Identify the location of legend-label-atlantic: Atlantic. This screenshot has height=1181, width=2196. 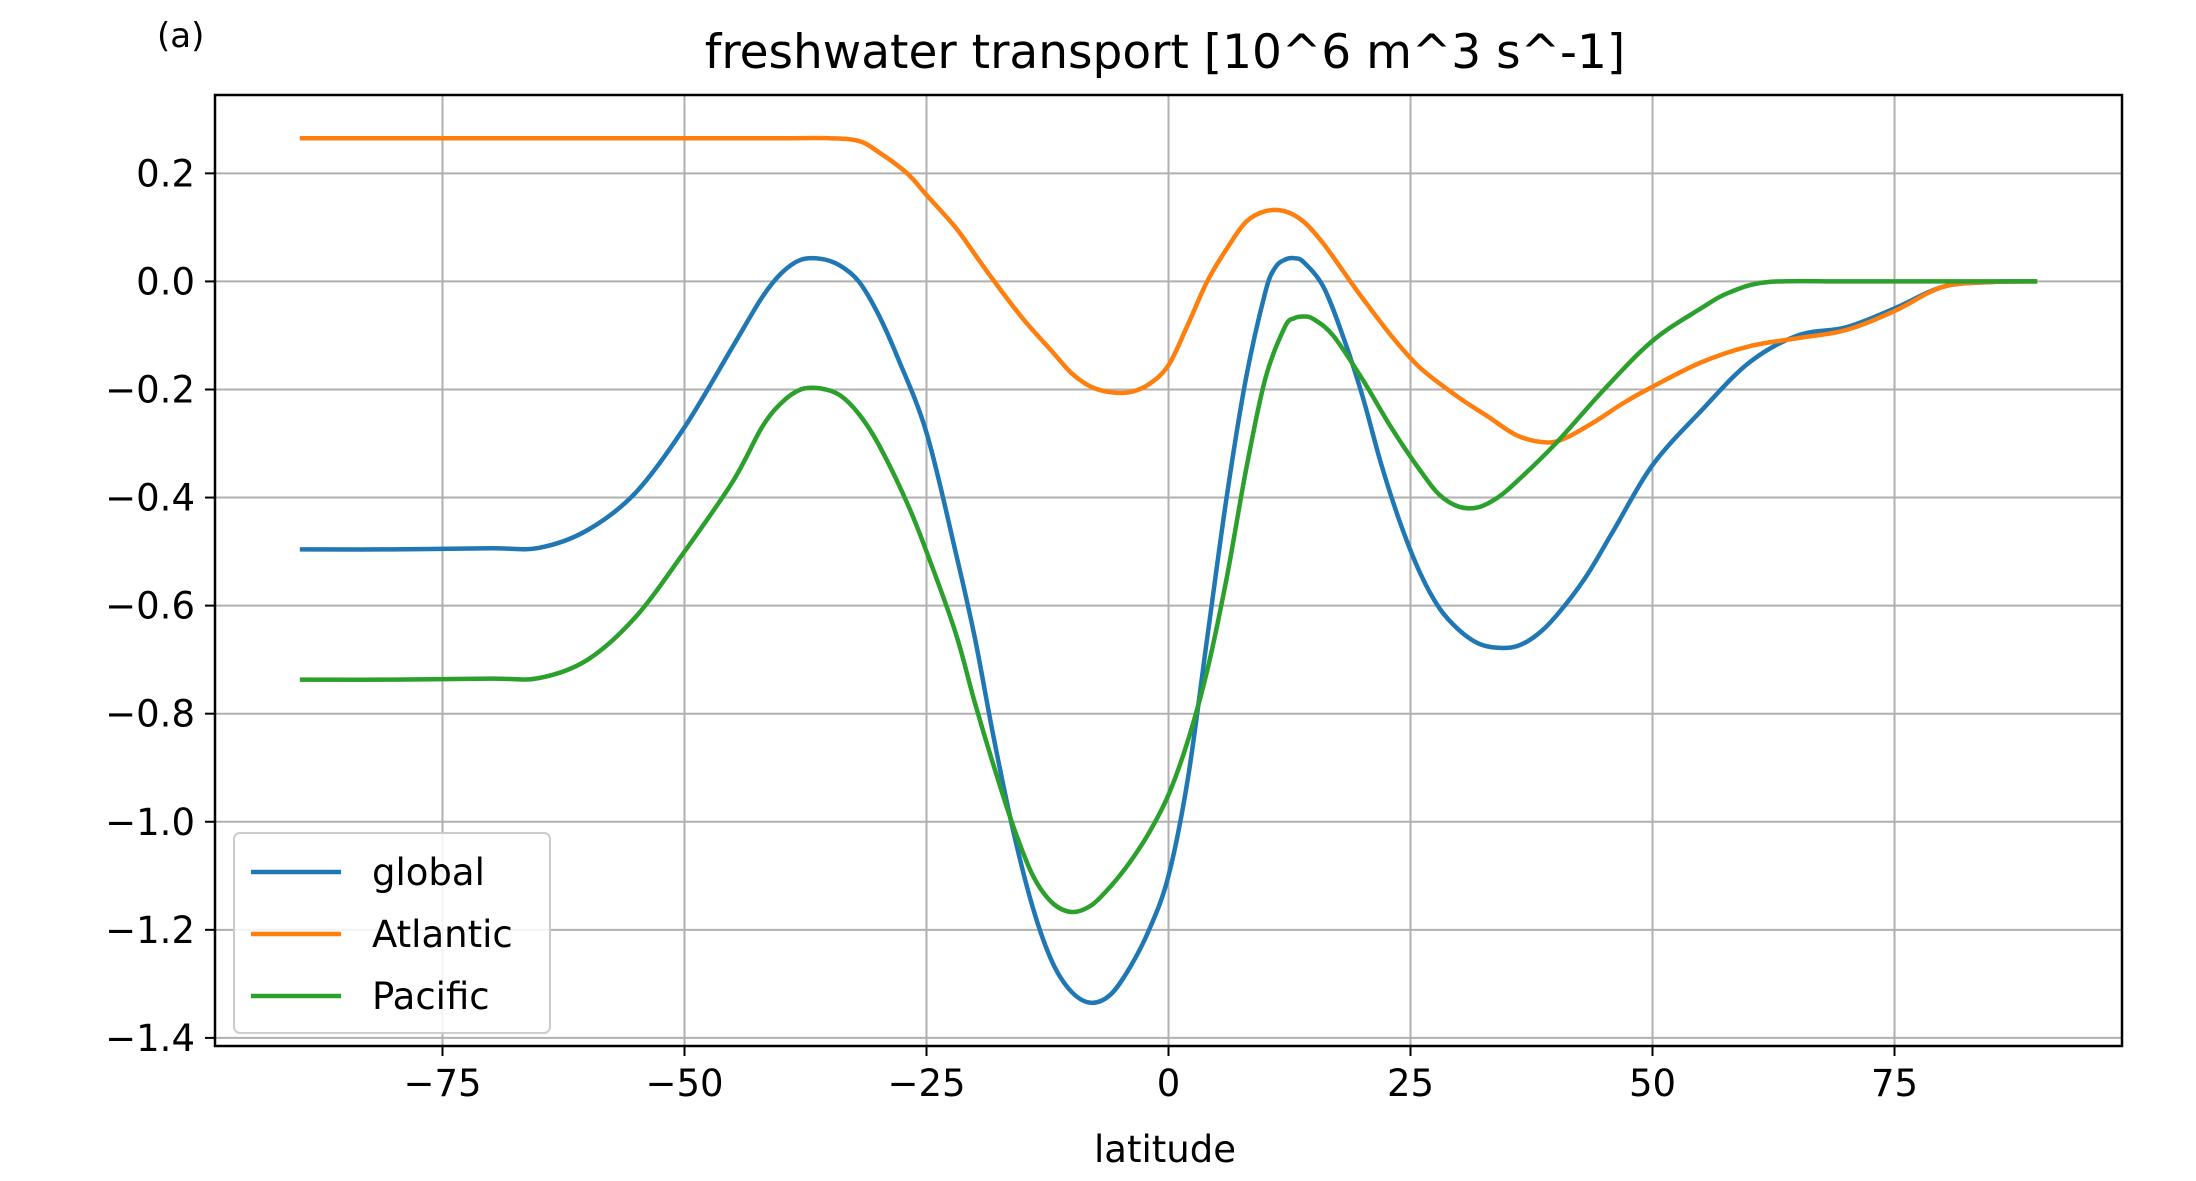
(442, 934).